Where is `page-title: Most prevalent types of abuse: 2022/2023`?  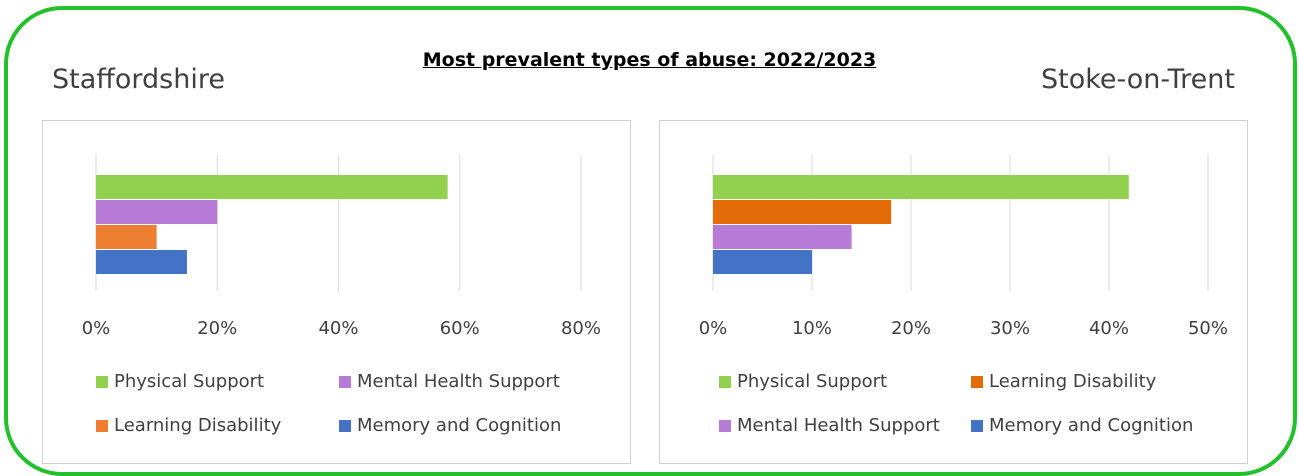
page-title: Most prevalent types of abuse: 2022/2023 is located at coordinates (649, 60).